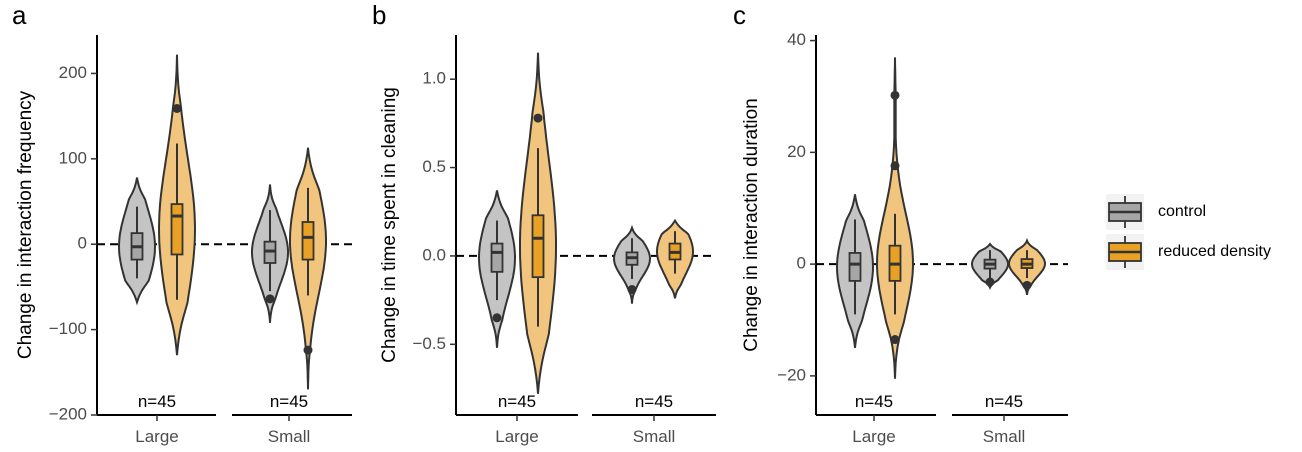 Image resolution: width=1302 pixels, height=452 pixels. I want to click on y-tick-label: 1.0, so click(434, 78).